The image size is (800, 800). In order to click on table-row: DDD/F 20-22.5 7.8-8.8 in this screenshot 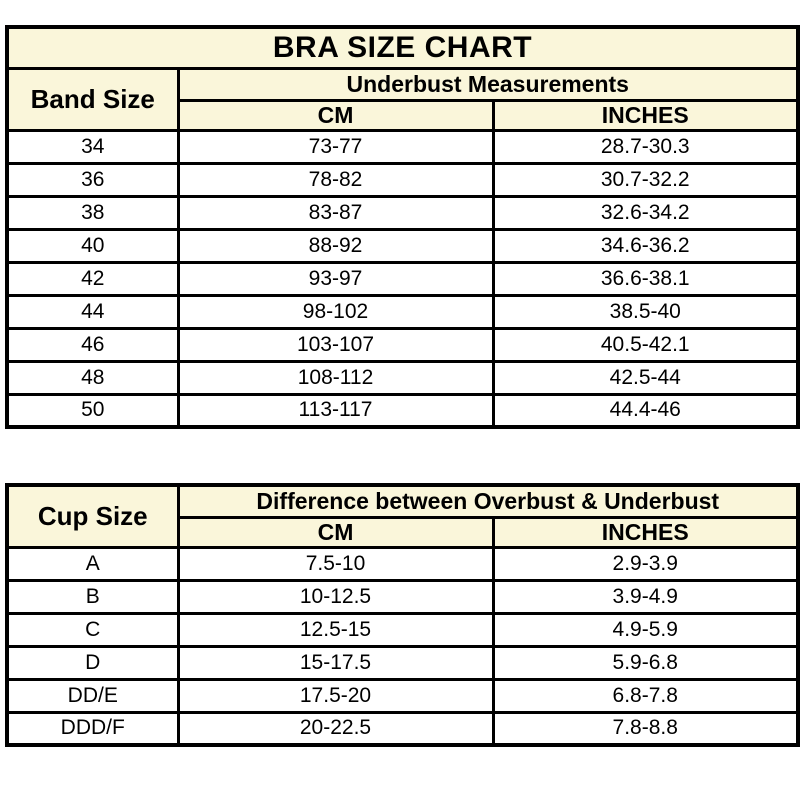, I will do `click(402, 728)`.